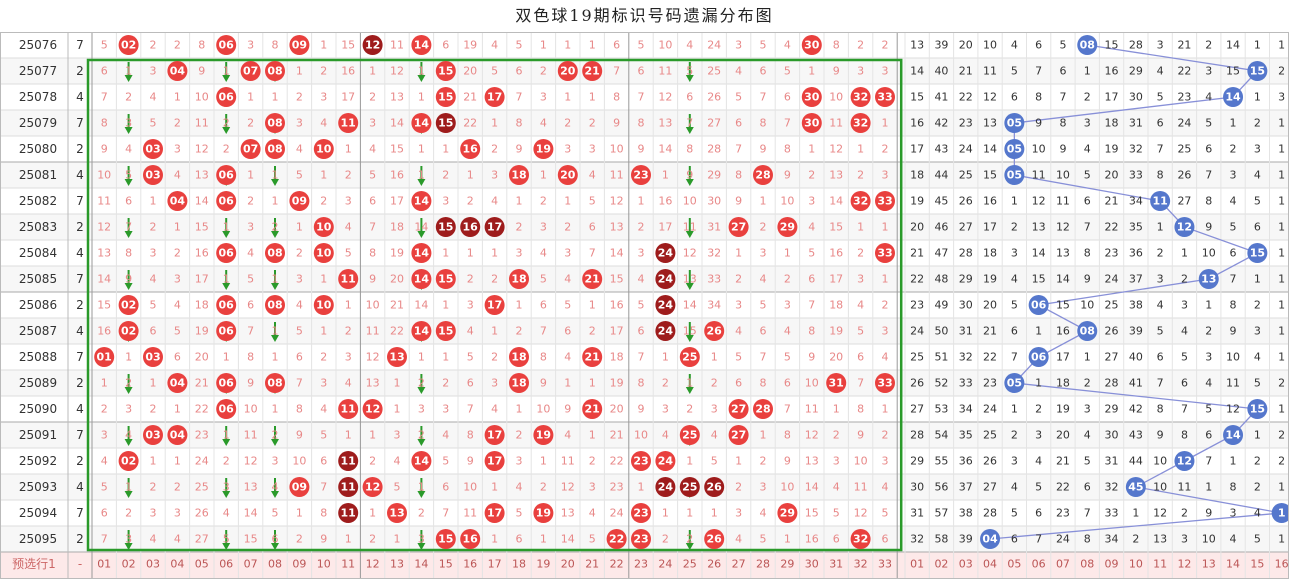  What do you see at coordinates (1233, 435) in the screenshot?
I see `blue-ball-number: 14` at bounding box center [1233, 435].